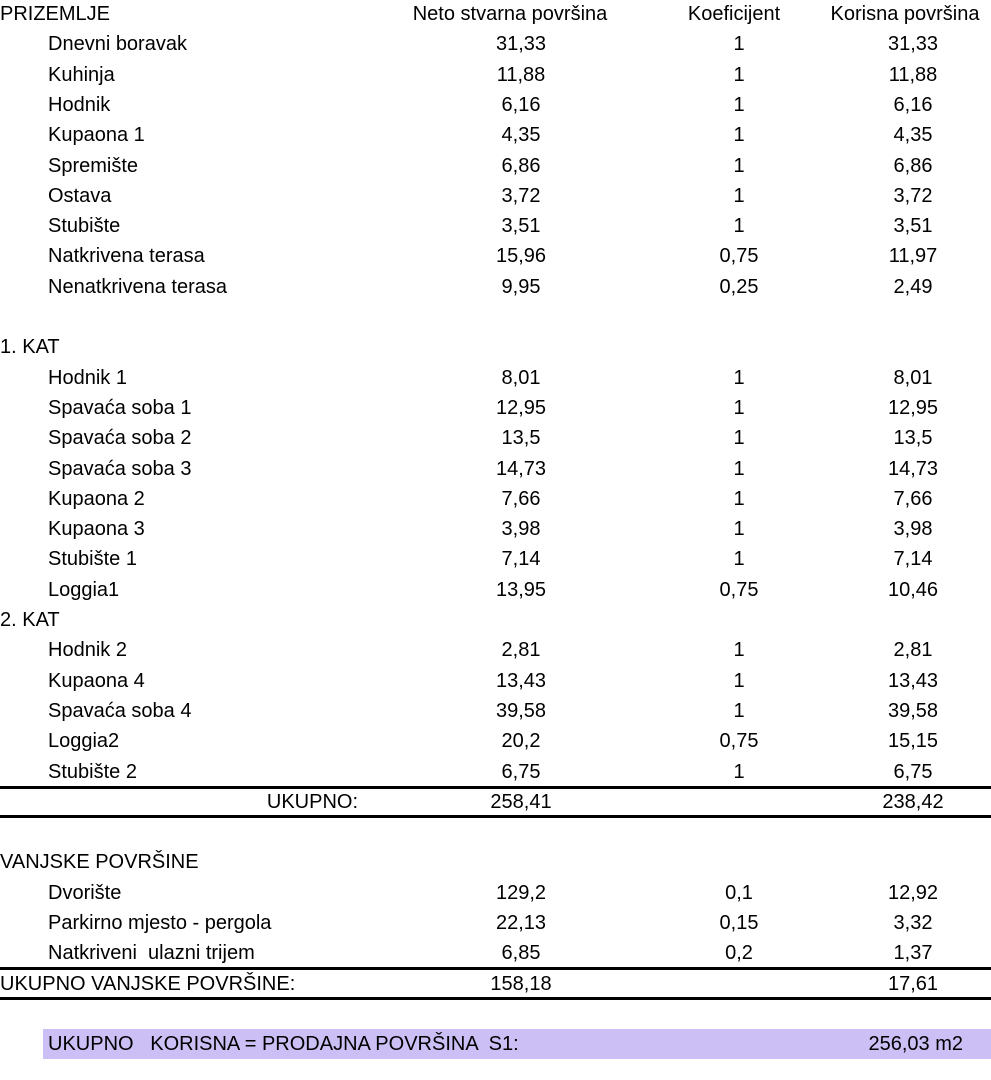 The image size is (991, 1080). What do you see at coordinates (521, 408) in the screenshot?
I see `neto-area: 12,95` at bounding box center [521, 408].